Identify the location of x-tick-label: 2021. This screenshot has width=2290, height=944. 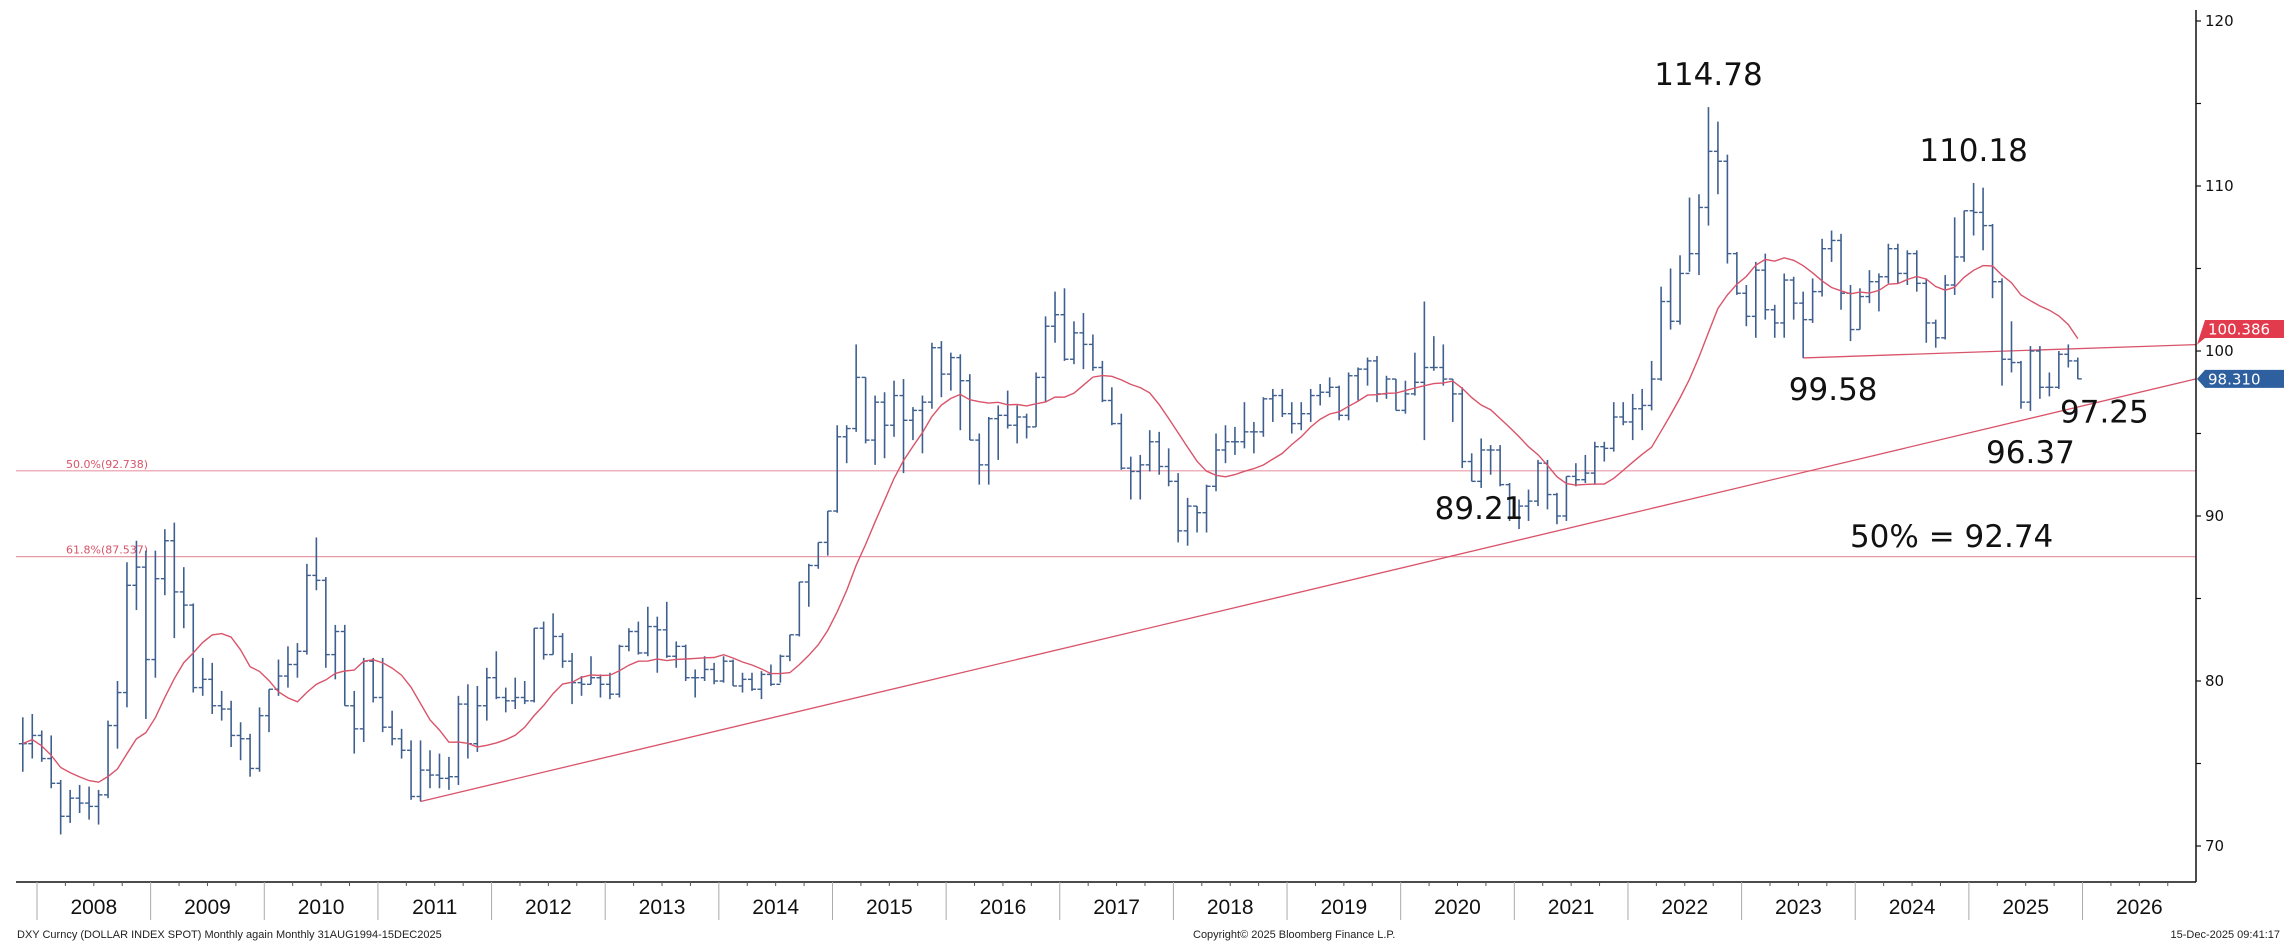
(1571, 907).